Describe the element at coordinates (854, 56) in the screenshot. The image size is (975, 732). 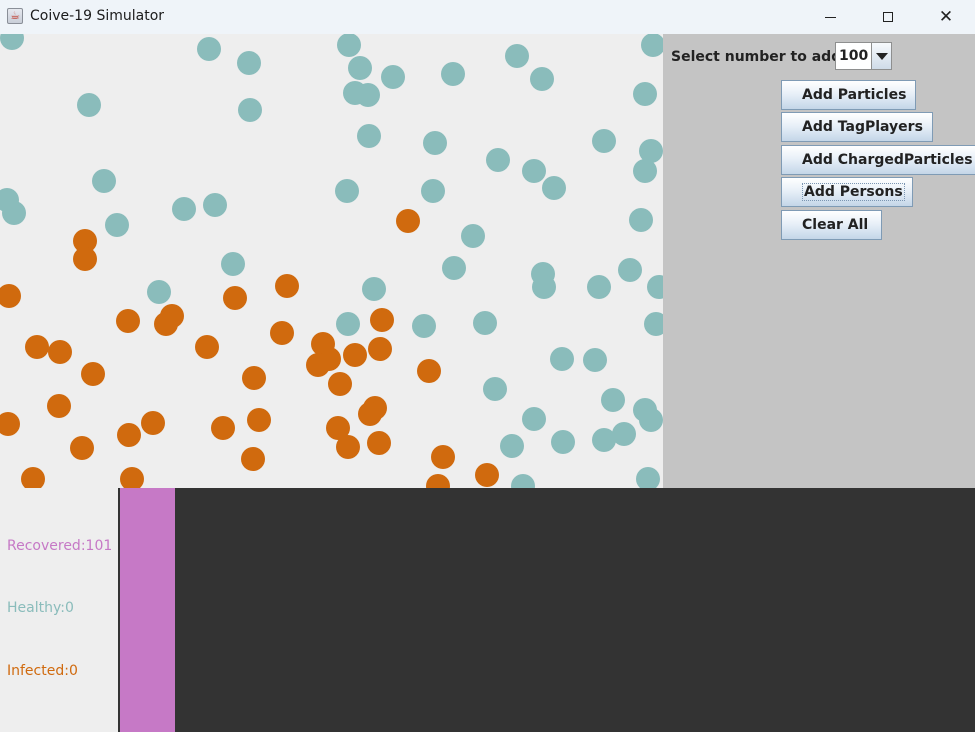
I see `number-to-add-value: 100` at that location.